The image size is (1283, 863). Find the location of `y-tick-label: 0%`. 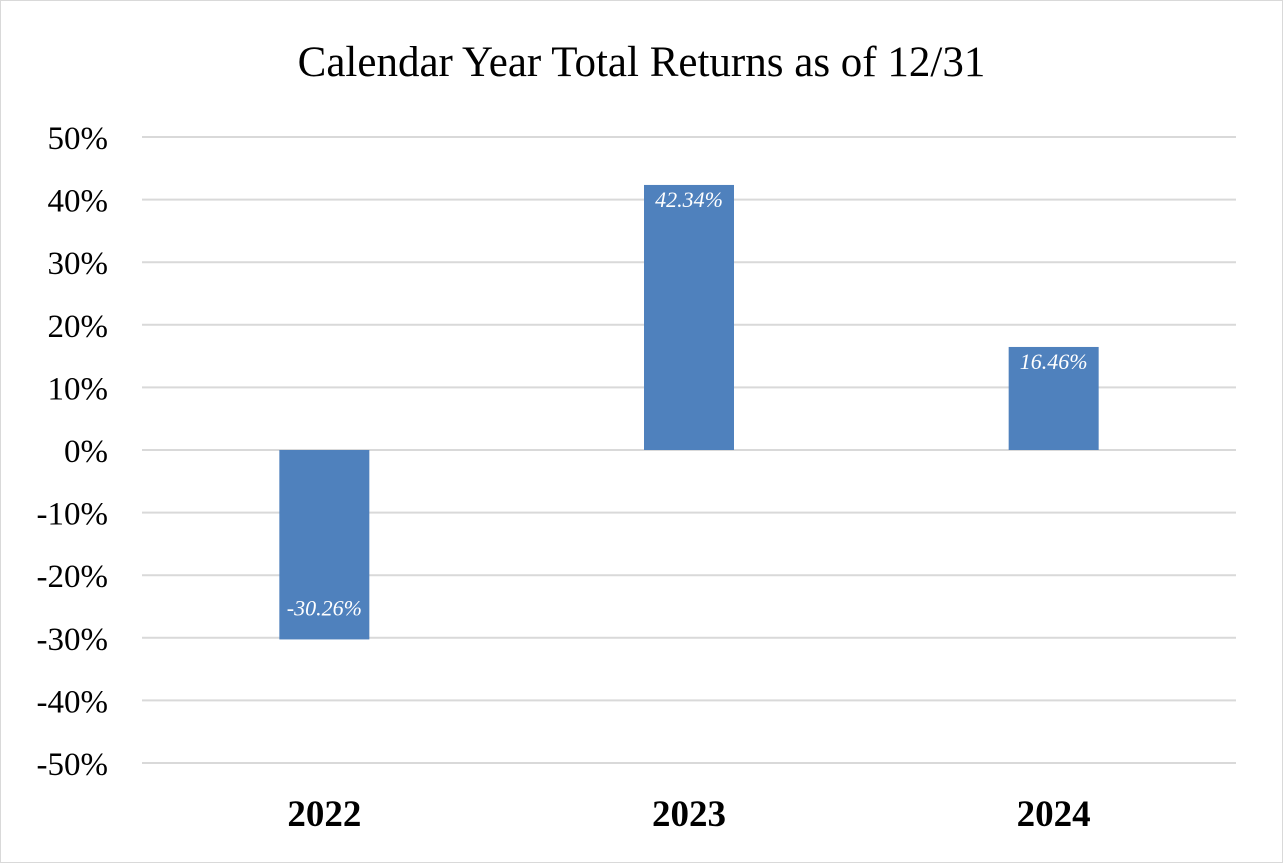

y-tick-label: 0% is located at coordinates (86, 452).